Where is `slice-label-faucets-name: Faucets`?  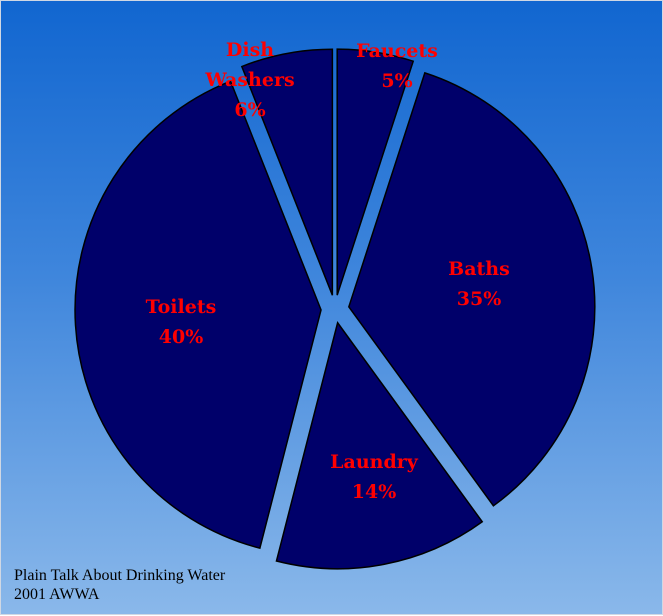 slice-label-faucets-name: Faucets is located at coordinates (397, 51).